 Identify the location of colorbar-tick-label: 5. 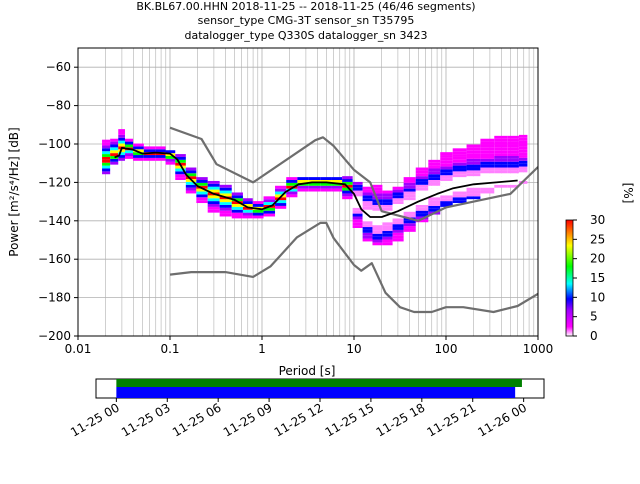
(594, 317).